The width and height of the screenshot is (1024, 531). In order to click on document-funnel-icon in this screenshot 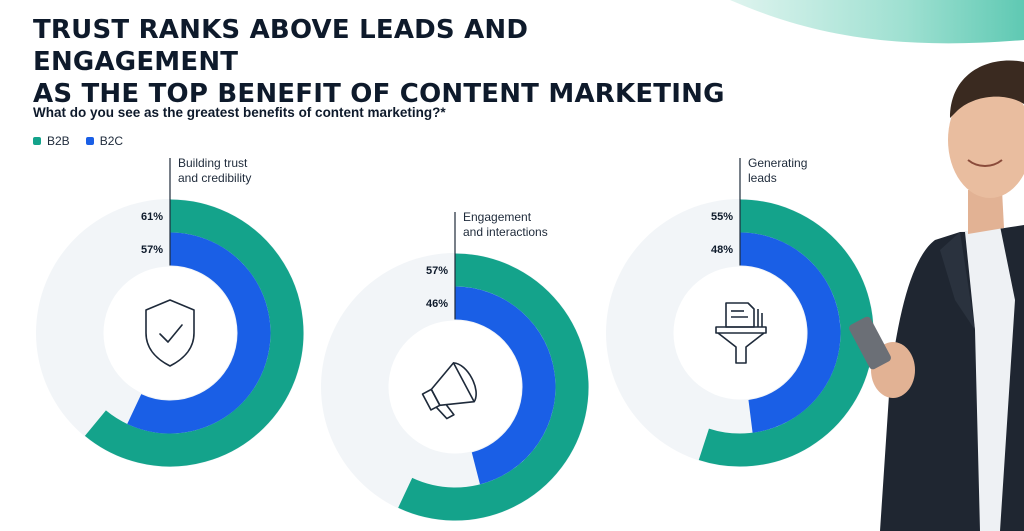, I will do `click(741, 333)`.